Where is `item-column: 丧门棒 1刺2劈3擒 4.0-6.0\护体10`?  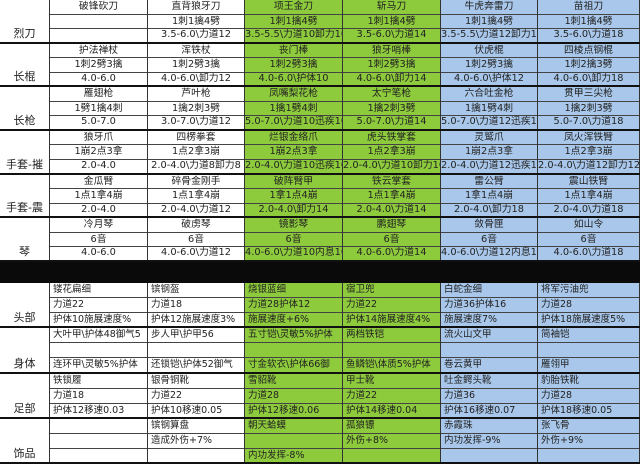
item-column: 丧门棒 1刺2劈3擒 4.0-6.0\护体10 is located at coordinates (294, 64).